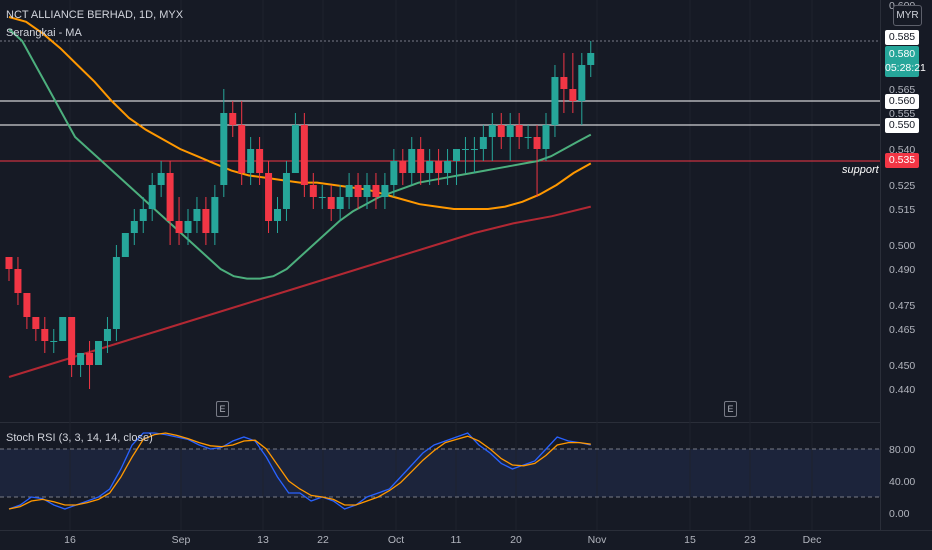 This screenshot has height=550, width=932. I want to click on time-tick-label: 15, so click(690, 540).